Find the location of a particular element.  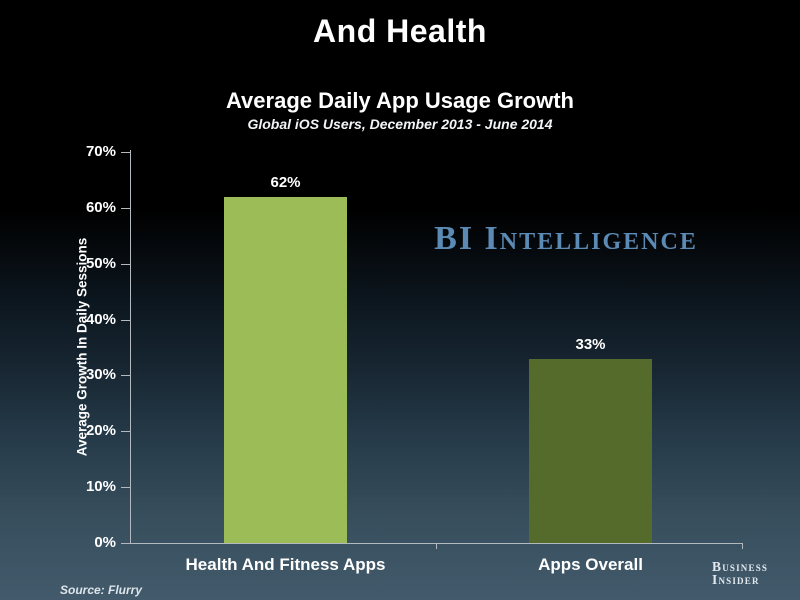

y-tick-label: 70% is located at coordinates (100, 151).